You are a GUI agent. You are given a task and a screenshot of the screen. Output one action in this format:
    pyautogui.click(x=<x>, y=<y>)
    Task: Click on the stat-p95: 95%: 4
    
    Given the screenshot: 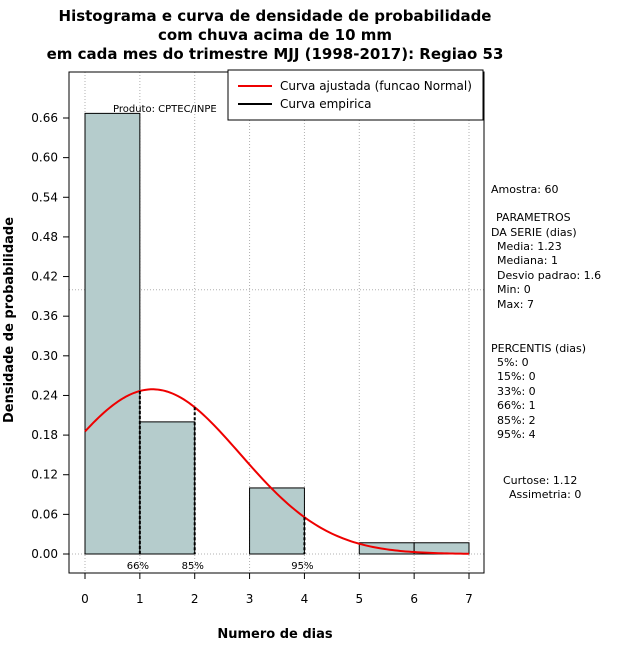 What is the action you would take?
    pyautogui.click(x=516, y=434)
    